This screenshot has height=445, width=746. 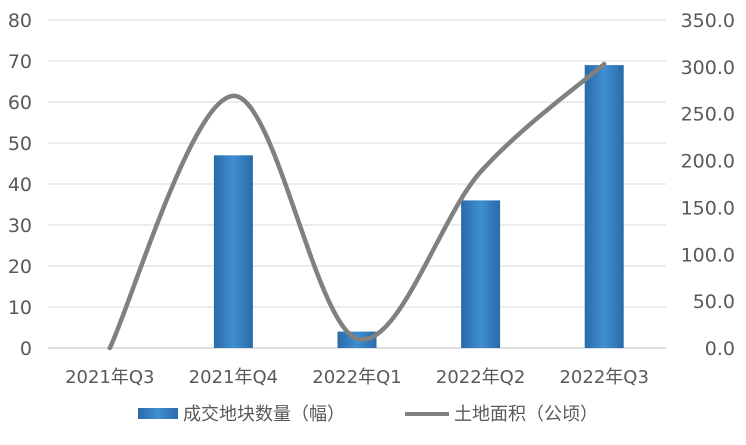 What do you see at coordinates (264, 414) in the screenshot?
I see `legend-bar-label: 成交地块数量（幅）` at bounding box center [264, 414].